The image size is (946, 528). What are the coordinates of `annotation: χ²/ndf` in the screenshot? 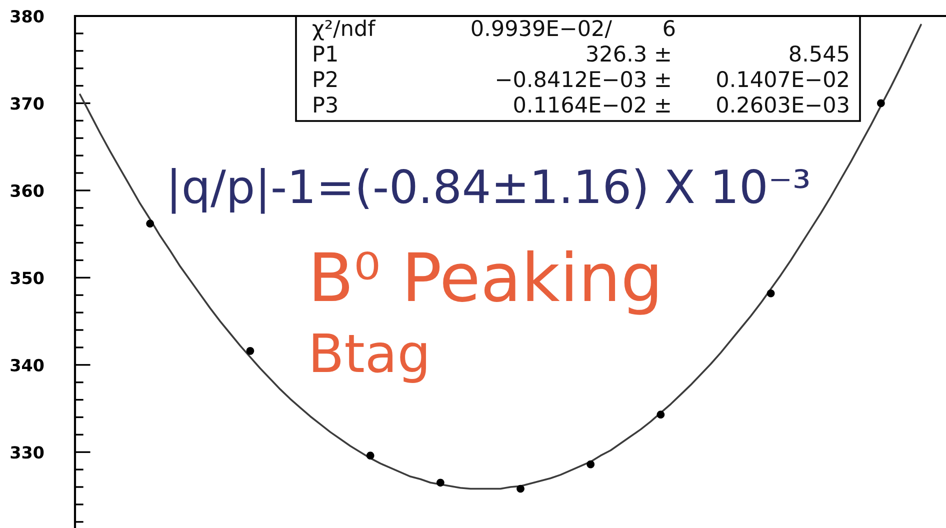 It's located at (344, 30).